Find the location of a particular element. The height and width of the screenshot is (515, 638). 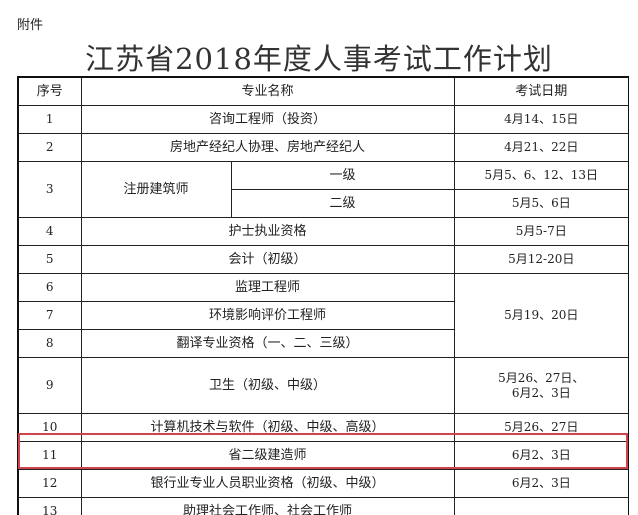

row-num: 9 is located at coordinates (49, 385).